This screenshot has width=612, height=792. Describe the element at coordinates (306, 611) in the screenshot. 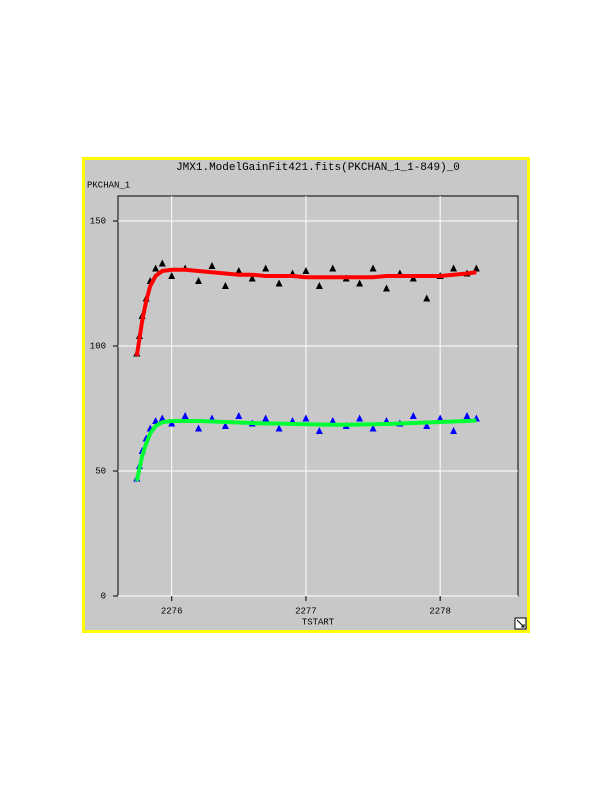

I see `x-tick-label: 2277` at that location.